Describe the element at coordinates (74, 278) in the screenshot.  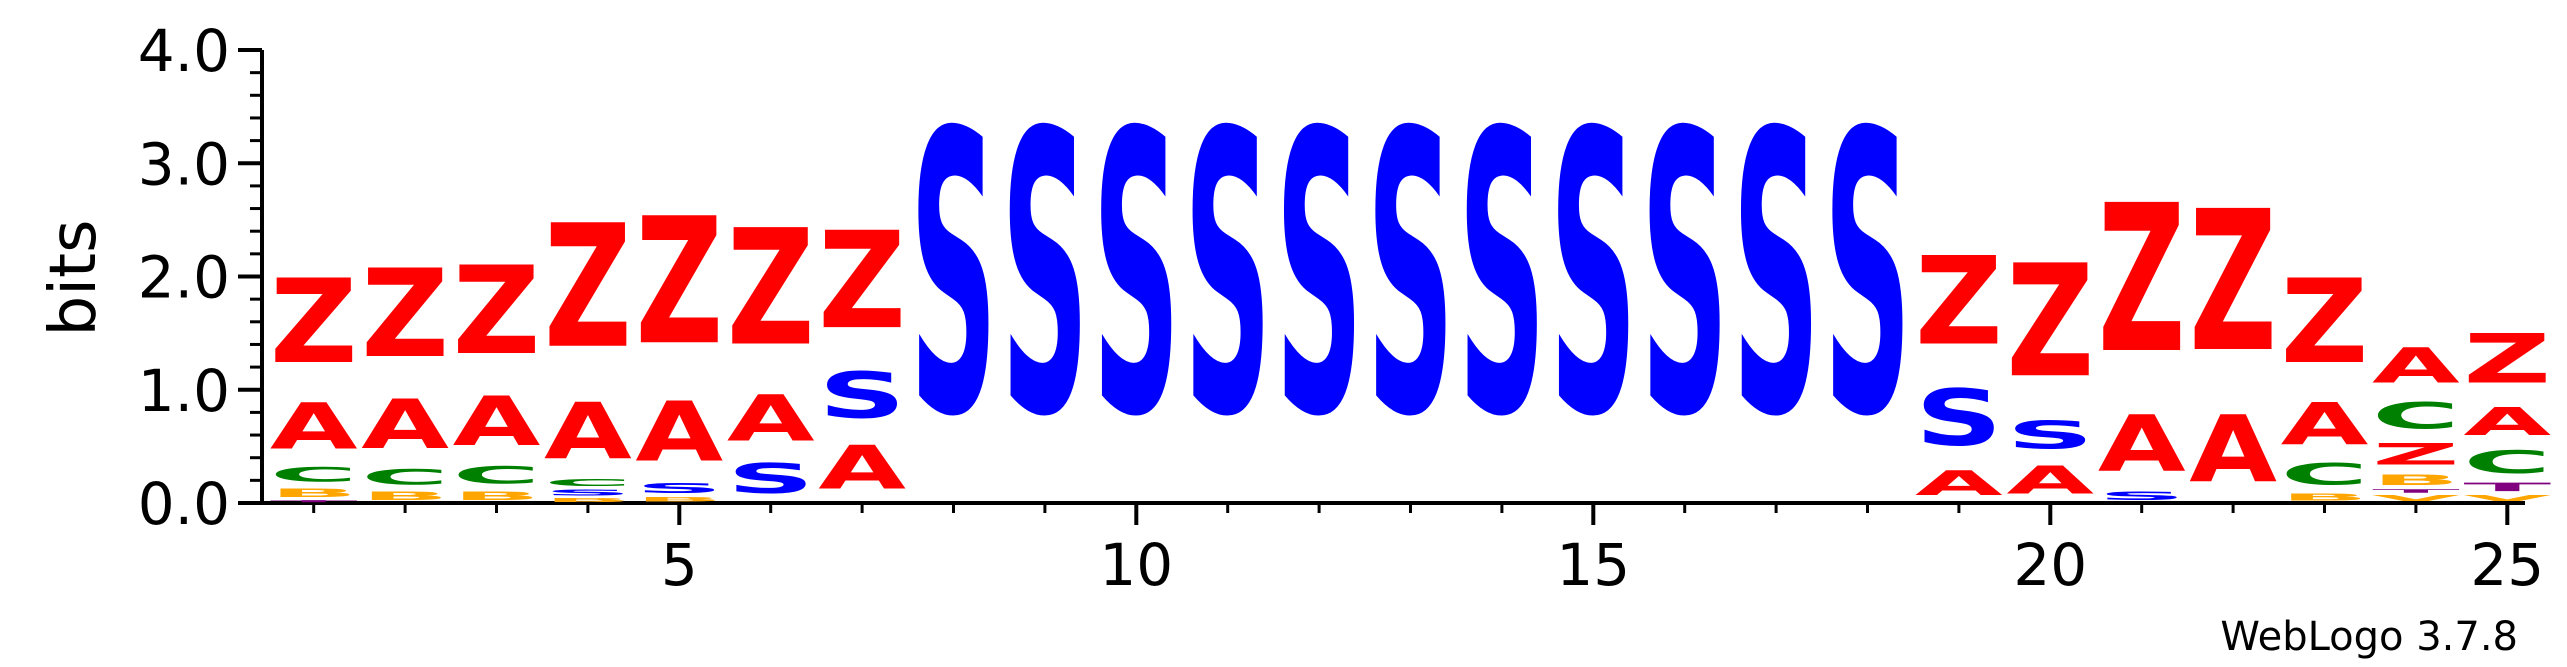
I see `y-axis-label: bits` at that location.